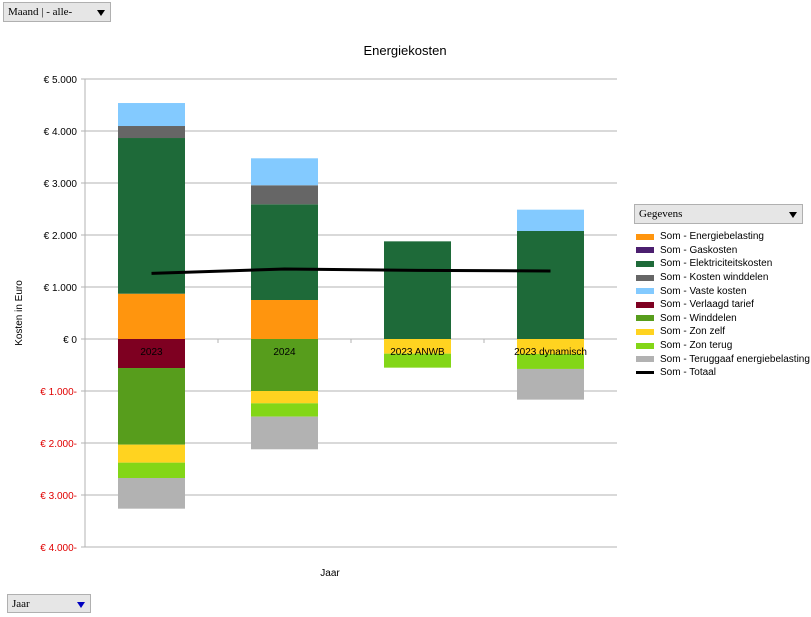 The width and height of the screenshot is (811, 617). I want to click on legend-label: Som - Verlaagd tarief, so click(707, 305).